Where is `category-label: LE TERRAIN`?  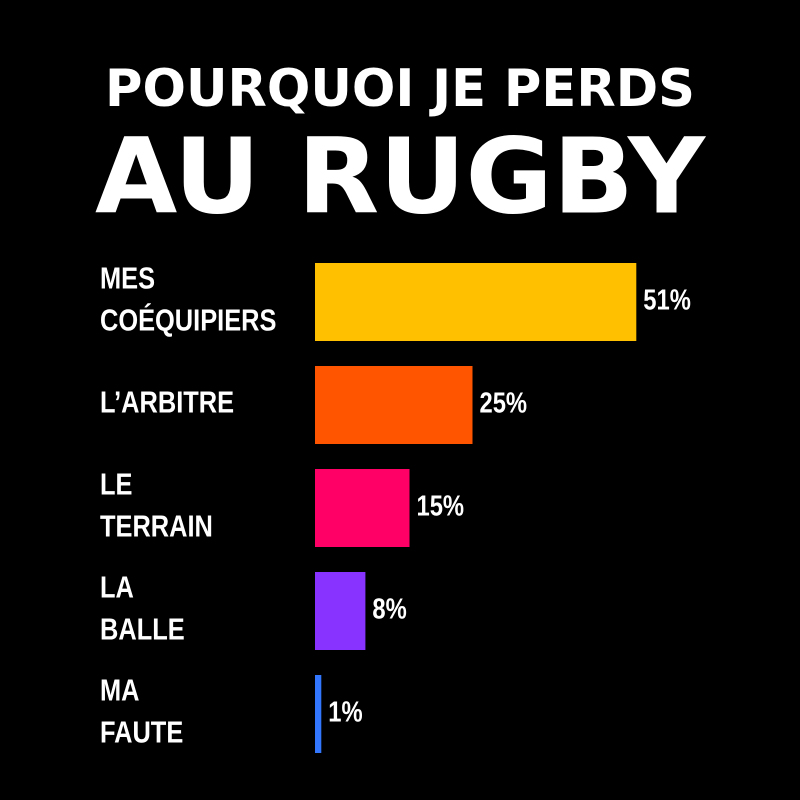
category-label: LE TERRAIN is located at coordinates (156, 506).